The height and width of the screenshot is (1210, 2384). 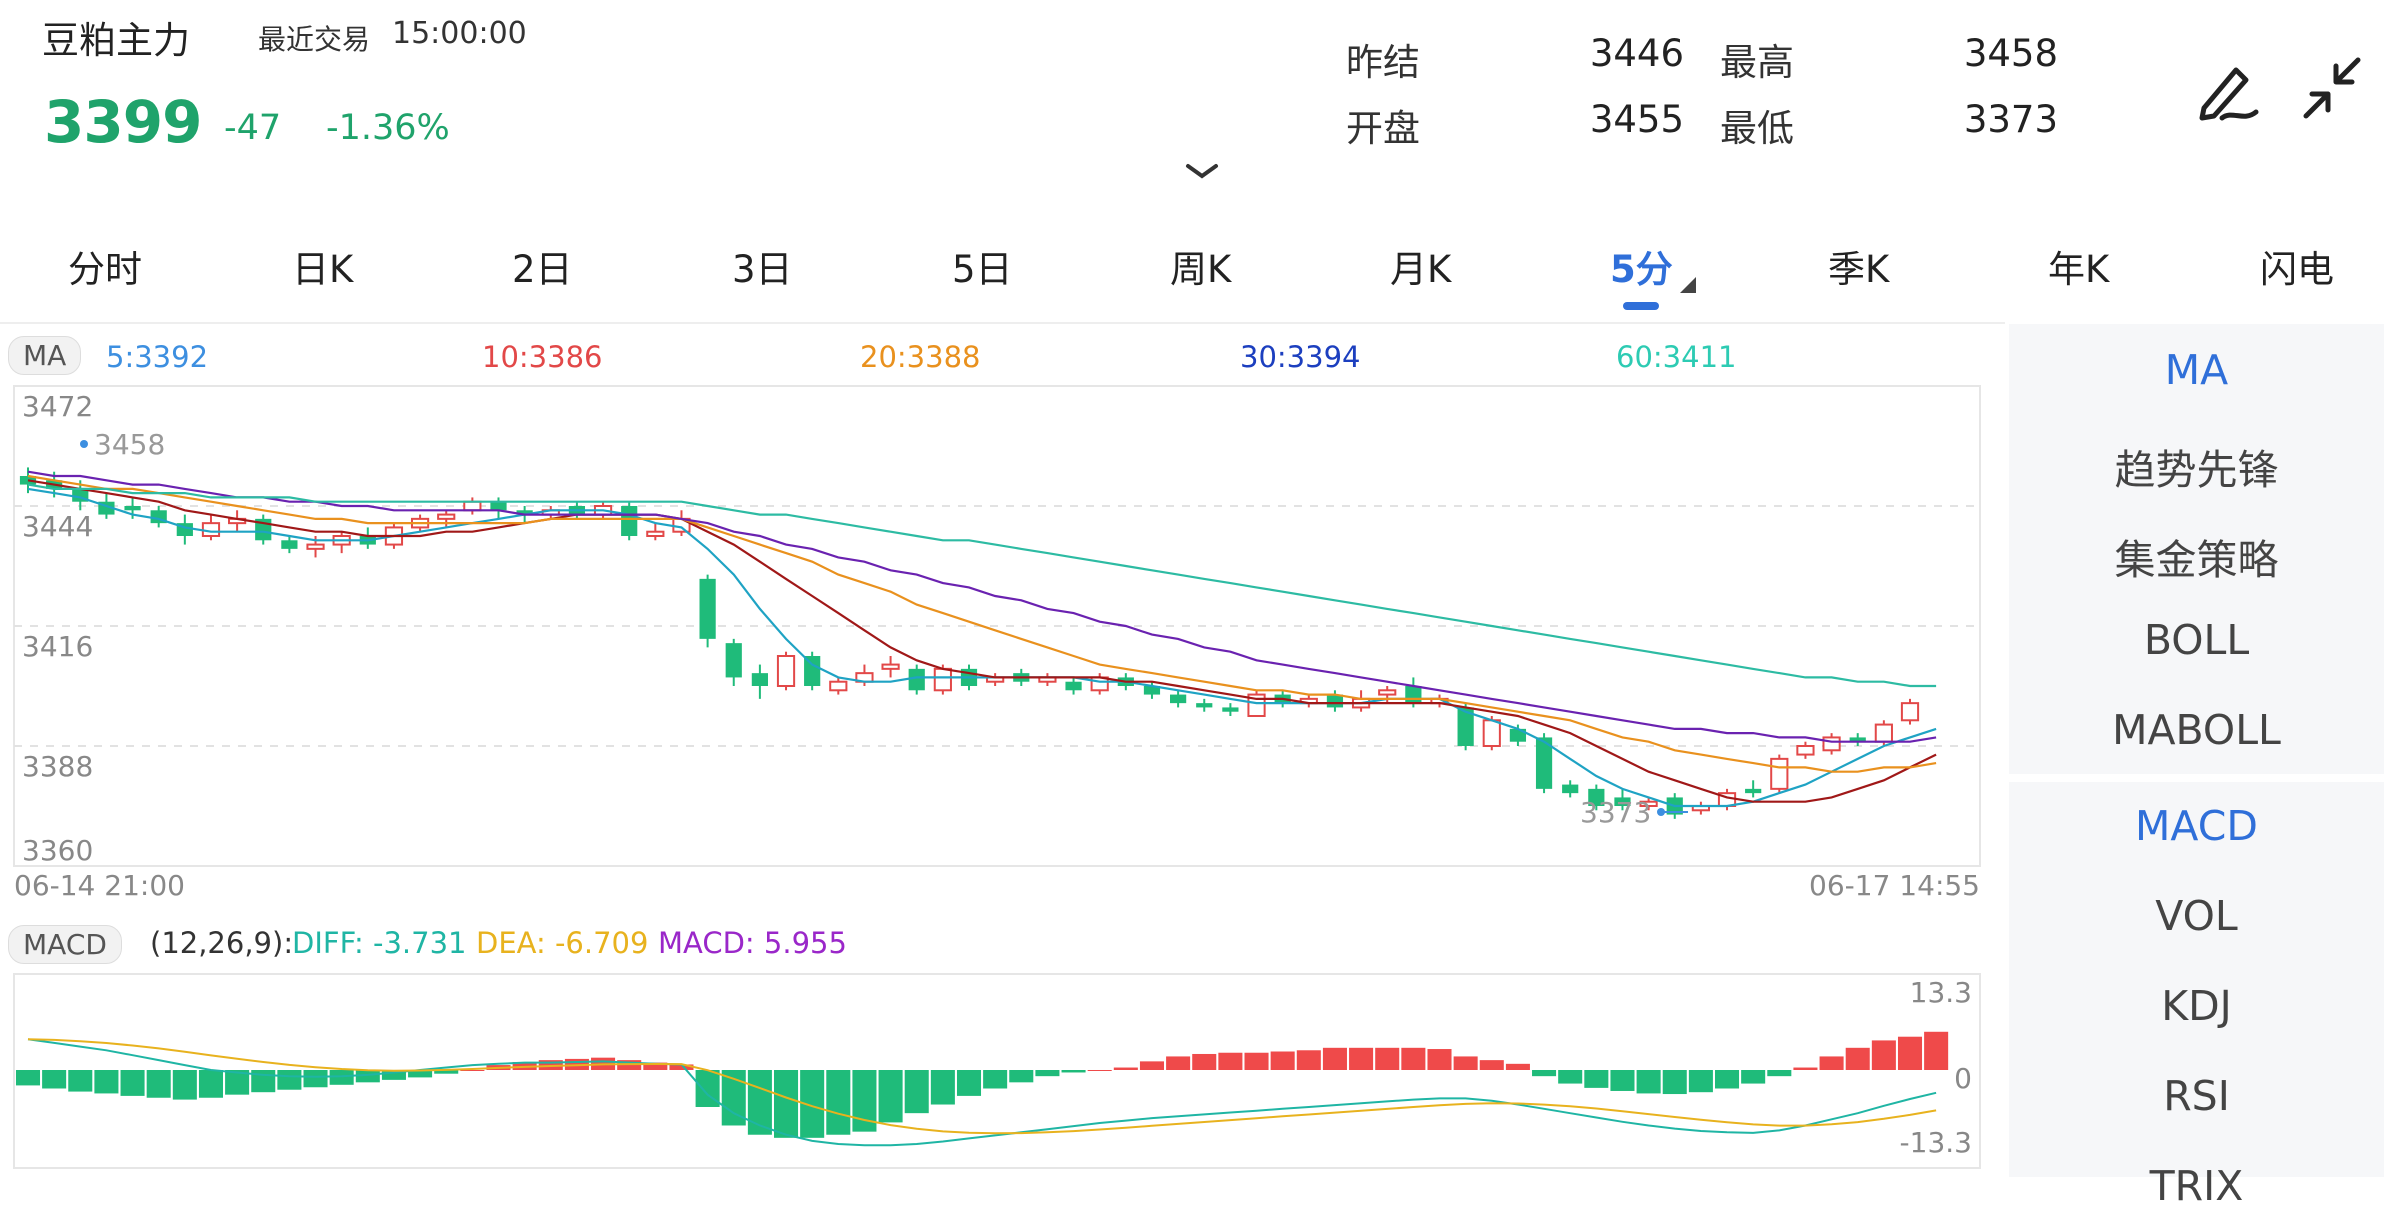 I want to click on sidebar-item-vol: VOL, so click(x=2196, y=916).